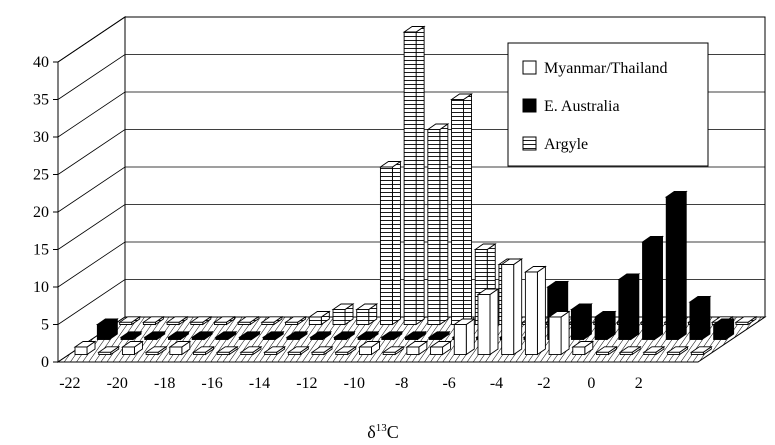  Describe the element at coordinates (608, 104) in the screenshot. I see `legend-box` at that location.